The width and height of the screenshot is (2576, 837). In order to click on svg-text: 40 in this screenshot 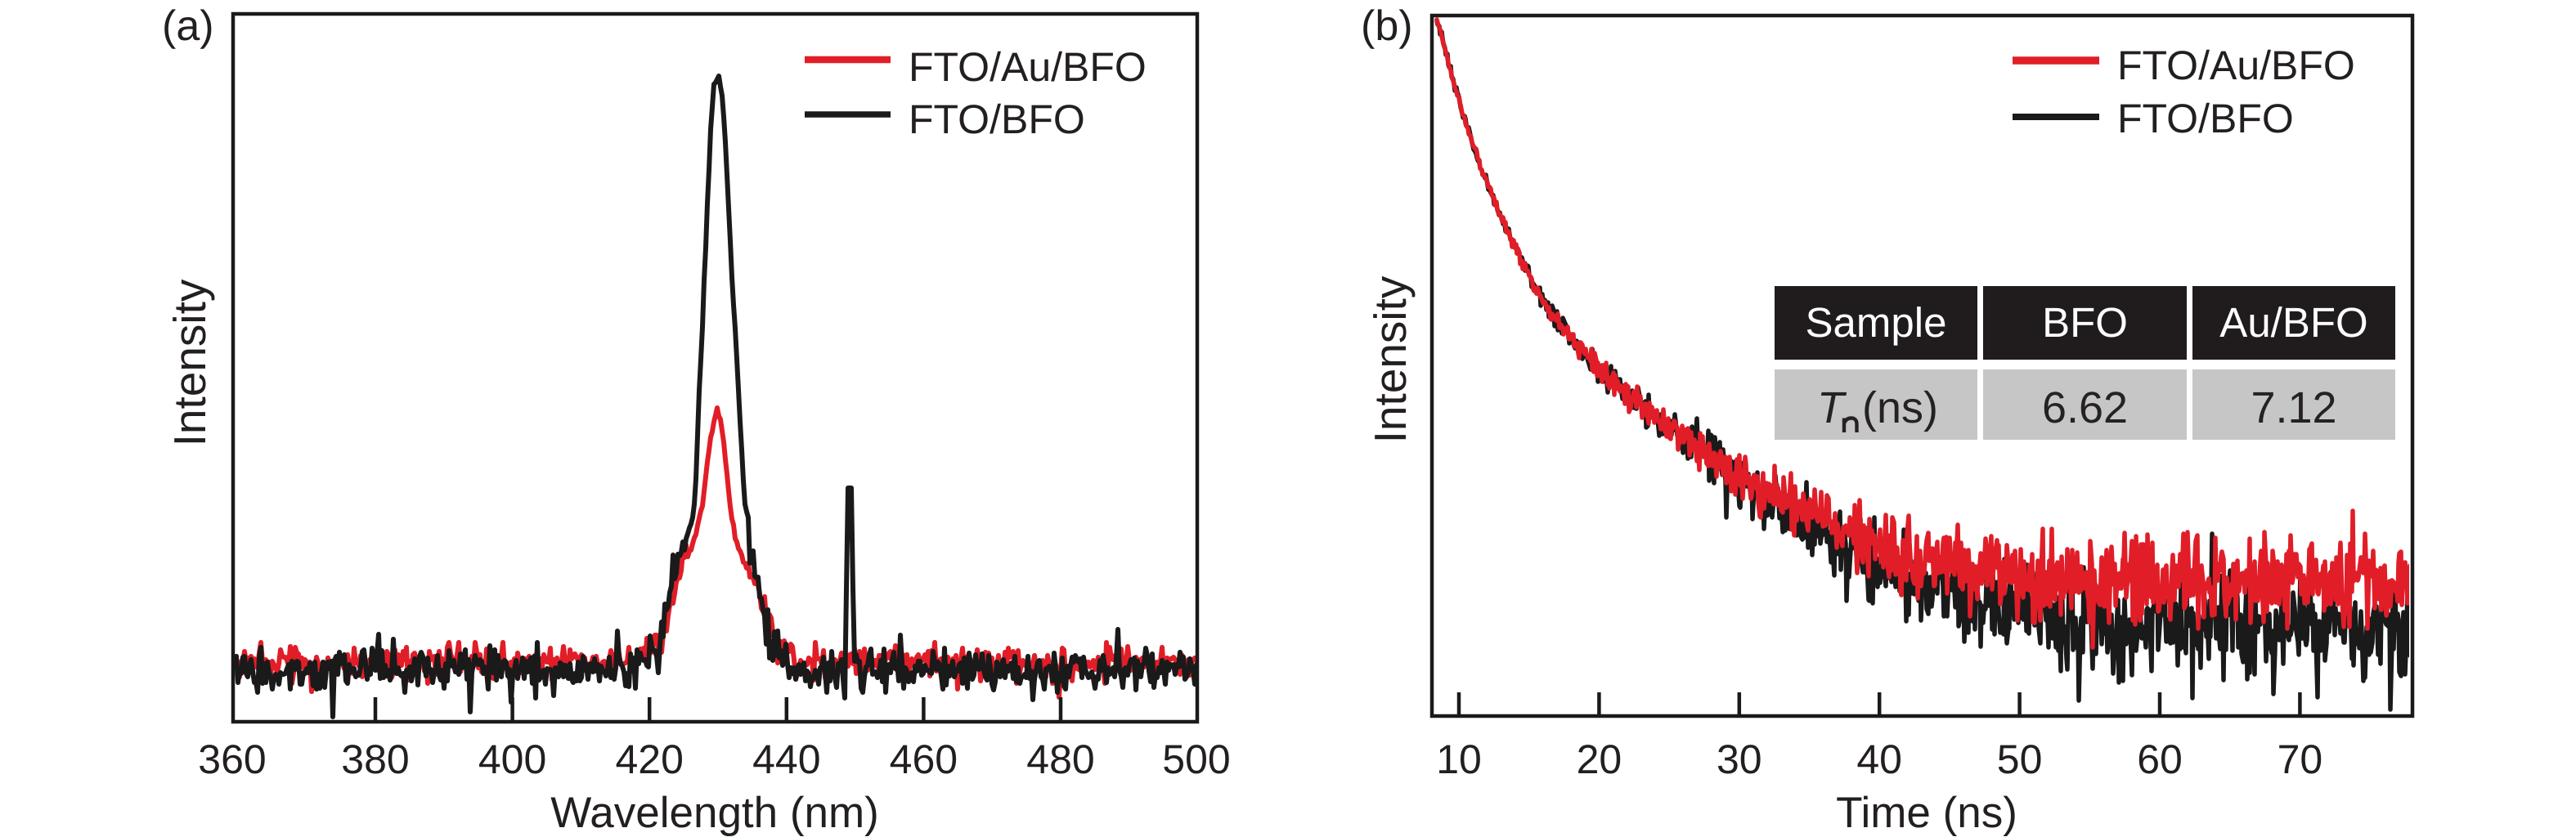, I will do `click(1879, 759)`.